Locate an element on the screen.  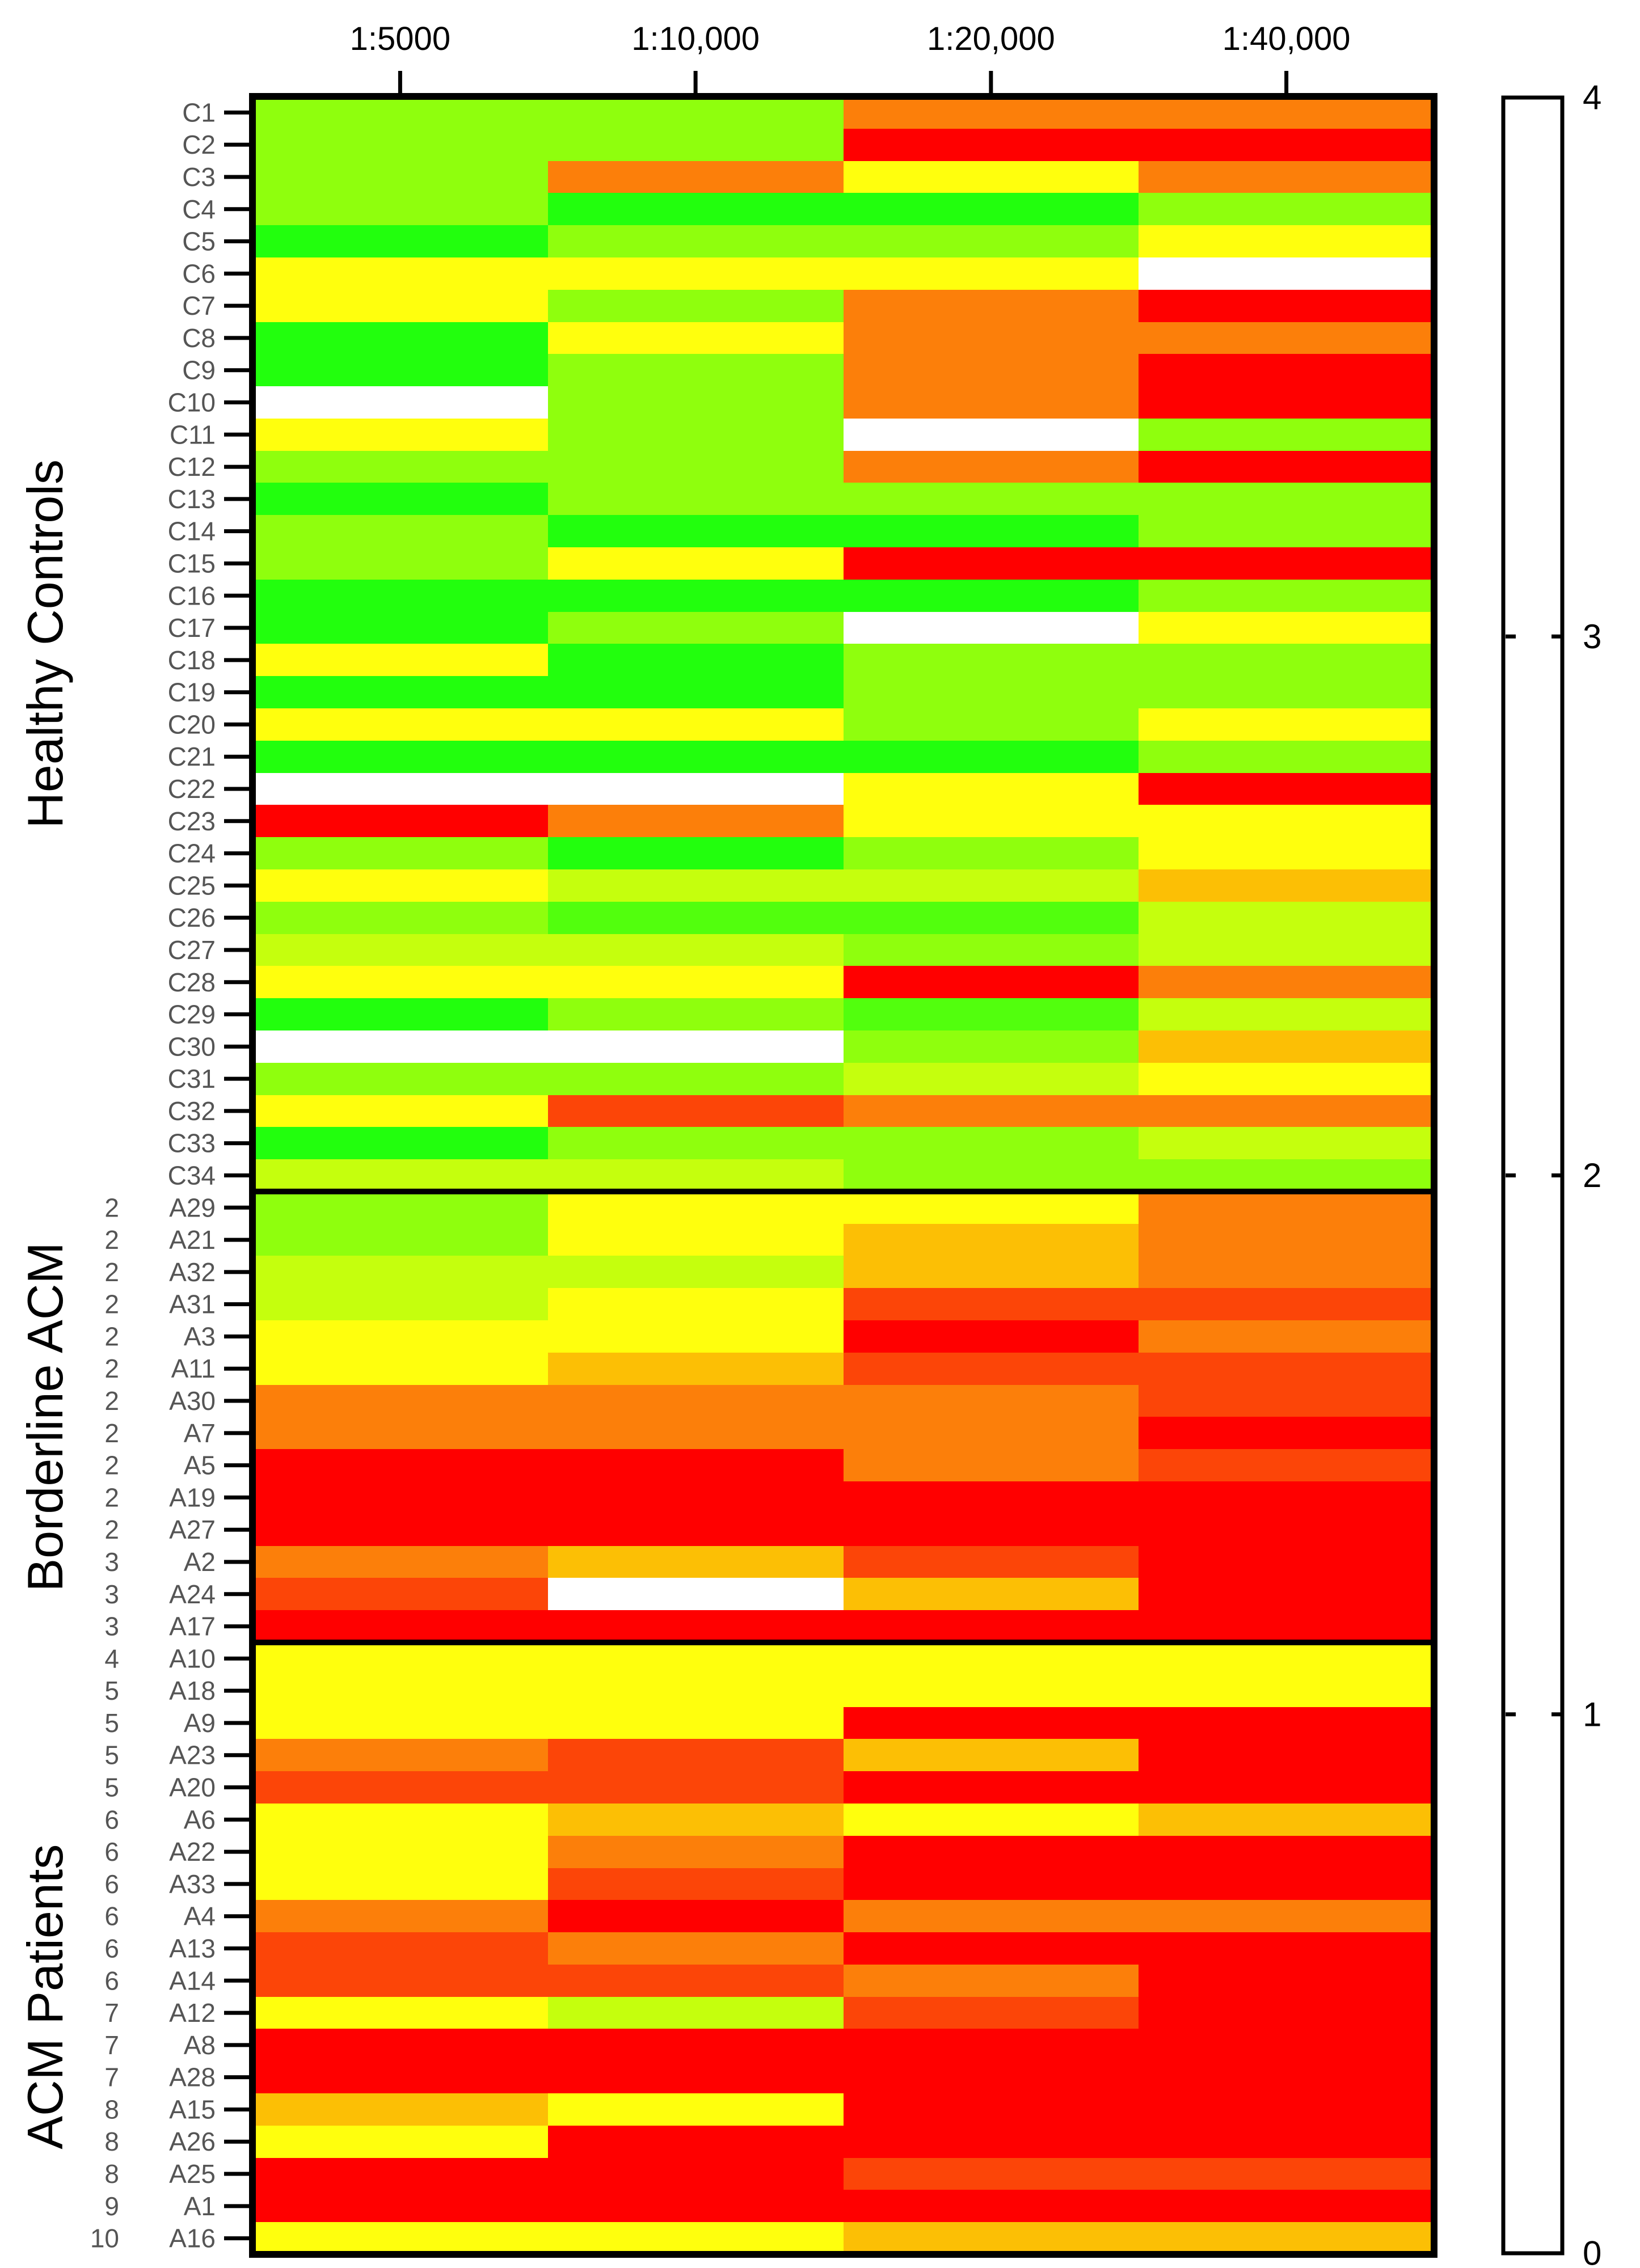
severity-score: 8 is located at coordinates (111, 2142).